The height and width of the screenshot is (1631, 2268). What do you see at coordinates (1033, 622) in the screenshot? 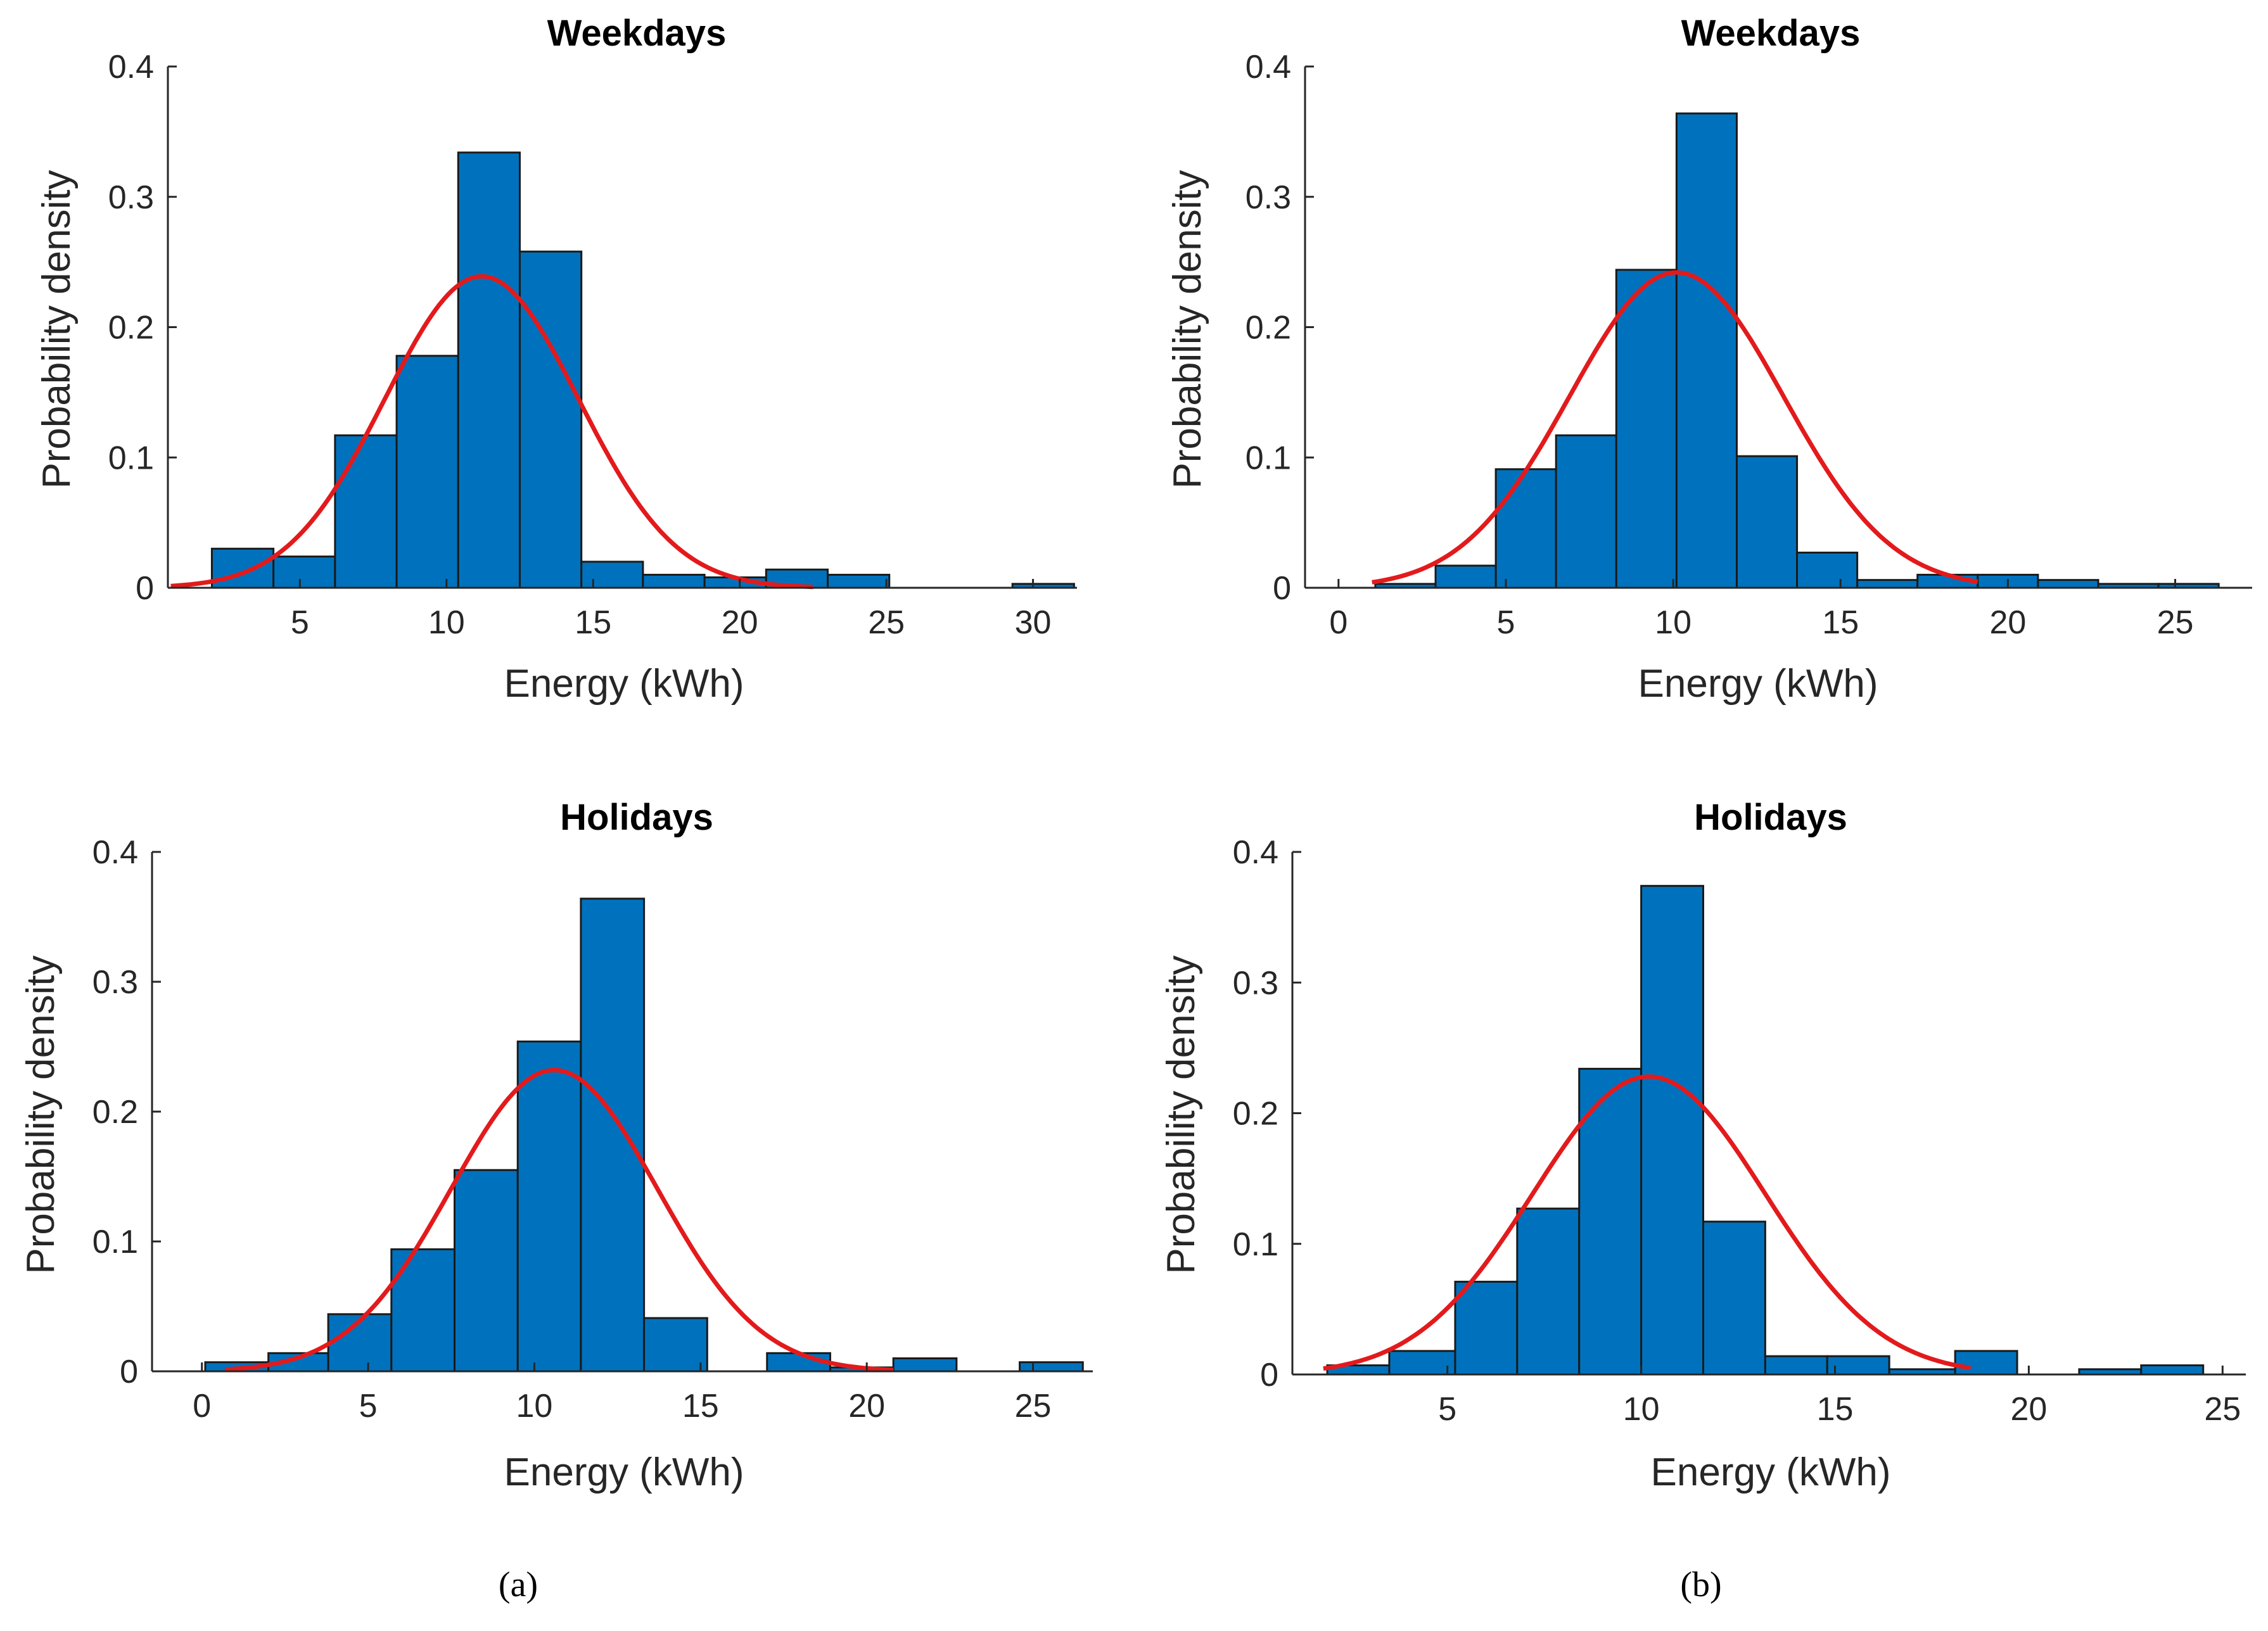
I see `x-tick-label: 30` at bounding box center [1033, 622].